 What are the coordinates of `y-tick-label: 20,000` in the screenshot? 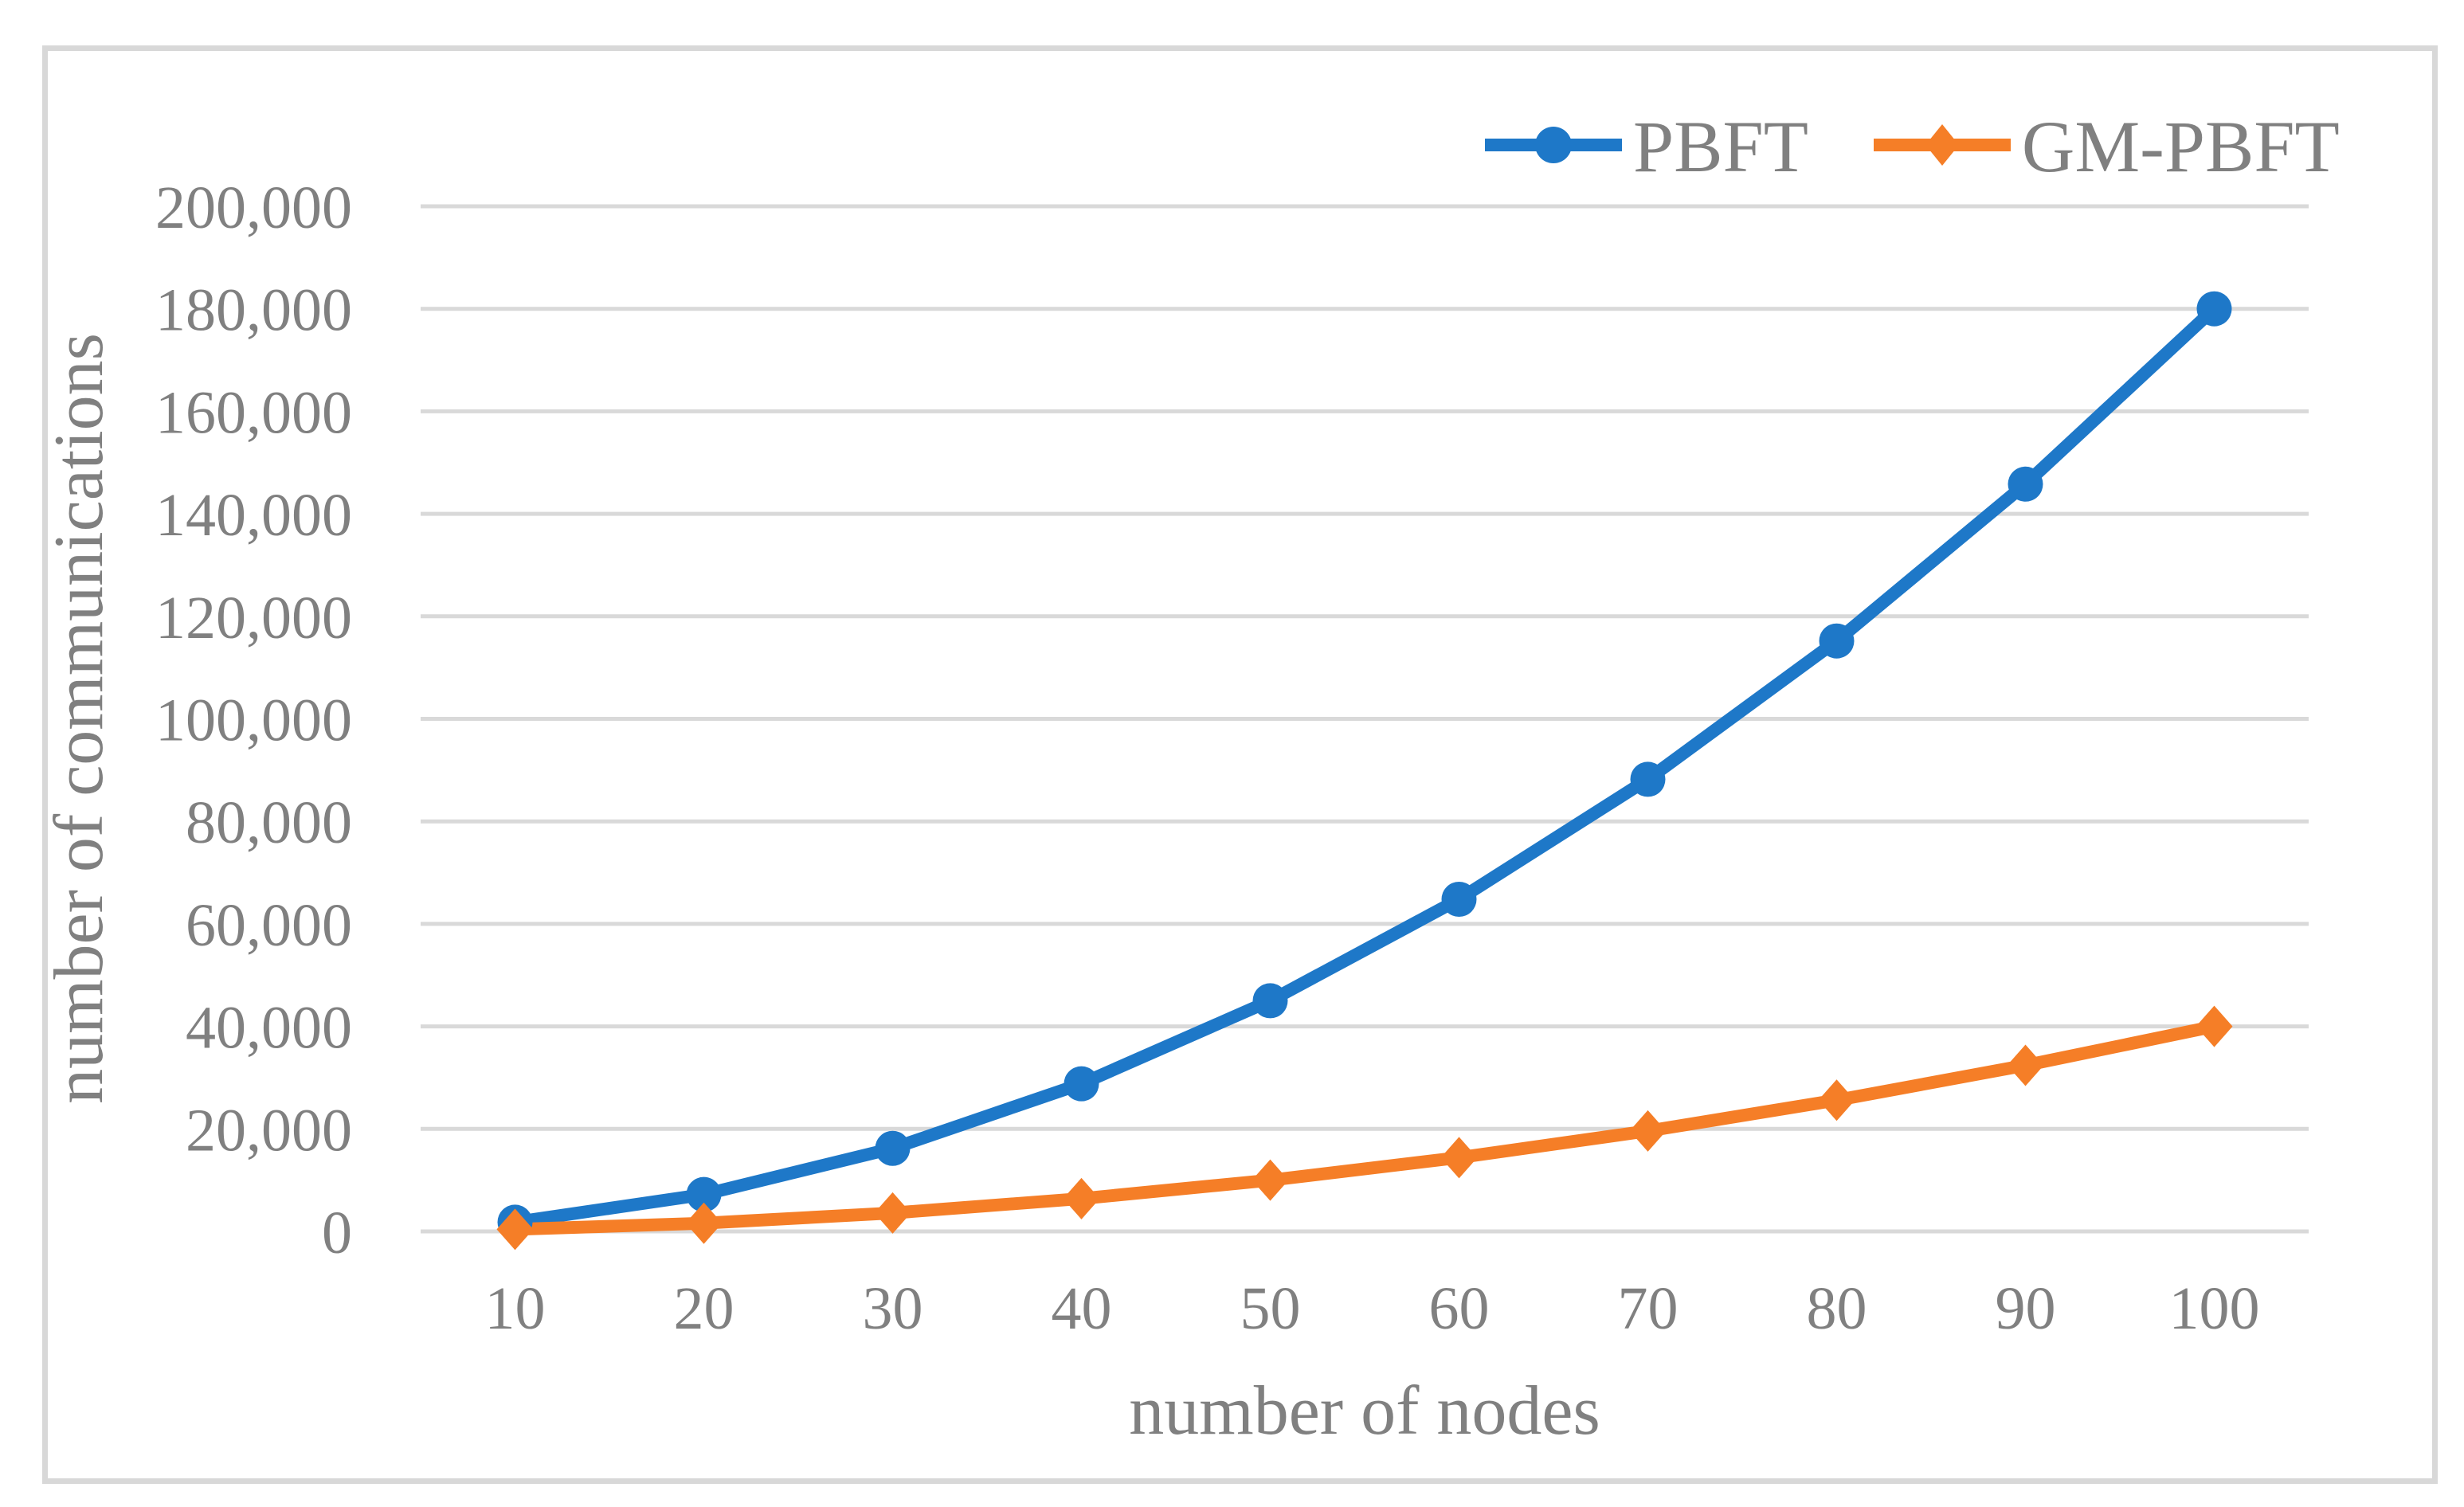 It's located at (269, 1130).